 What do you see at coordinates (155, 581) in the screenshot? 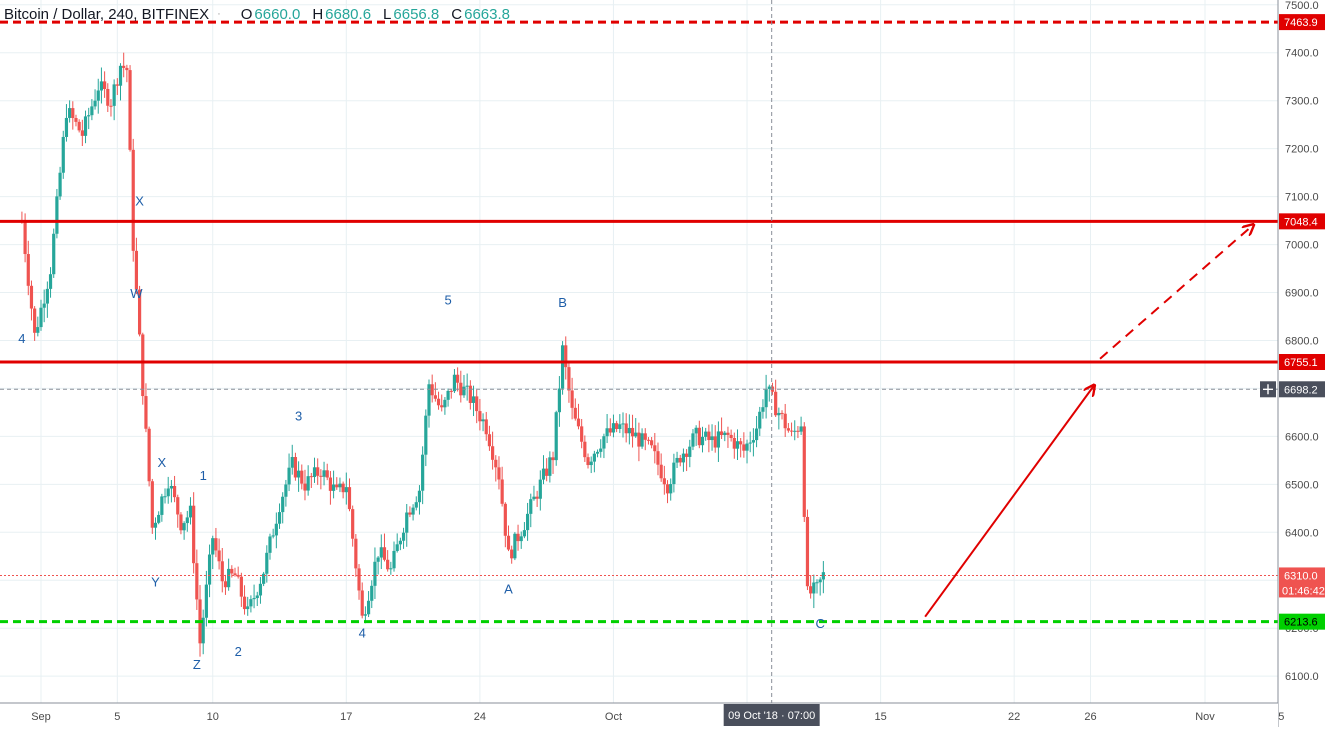
I see `wave-label: Y` at bounding box center [155, 581].